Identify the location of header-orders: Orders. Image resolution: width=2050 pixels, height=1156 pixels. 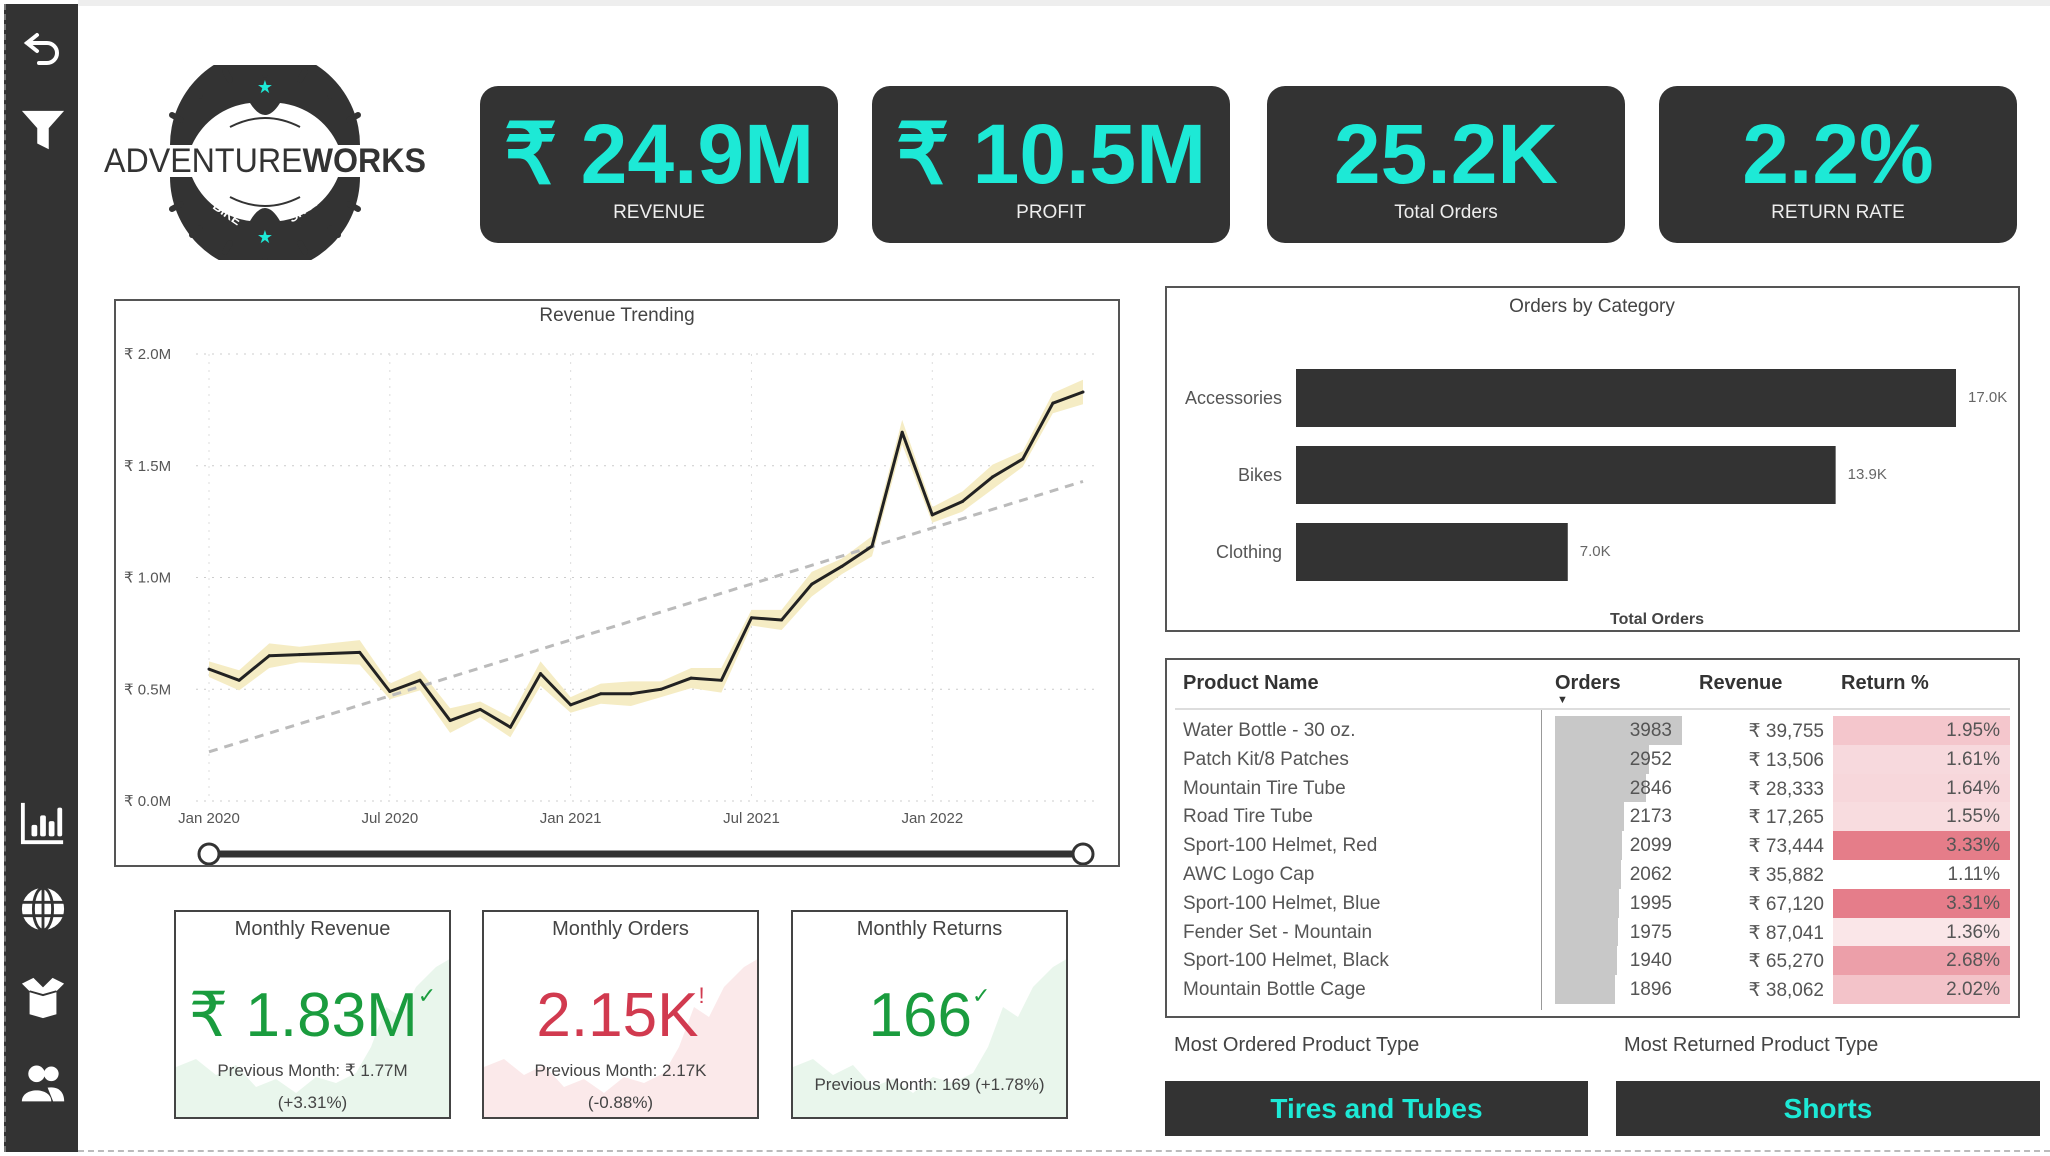
(1588, 683).